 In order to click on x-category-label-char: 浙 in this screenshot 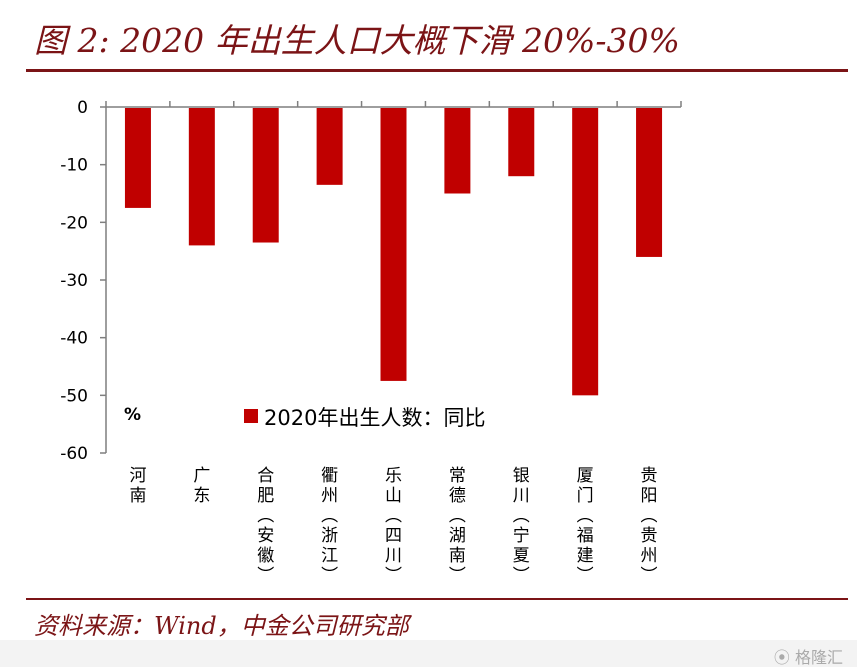, I will do `click(329, 536)`.